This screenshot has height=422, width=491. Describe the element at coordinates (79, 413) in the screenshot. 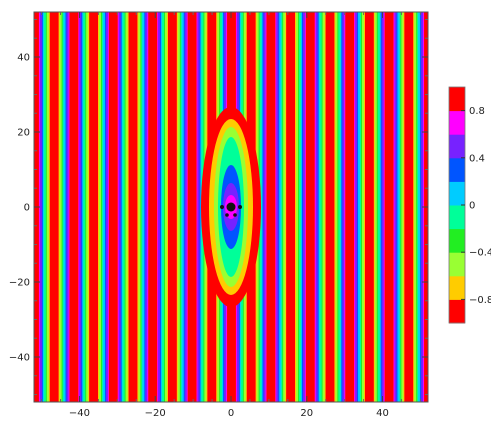

I see `x-tick-label: −40` at that location.